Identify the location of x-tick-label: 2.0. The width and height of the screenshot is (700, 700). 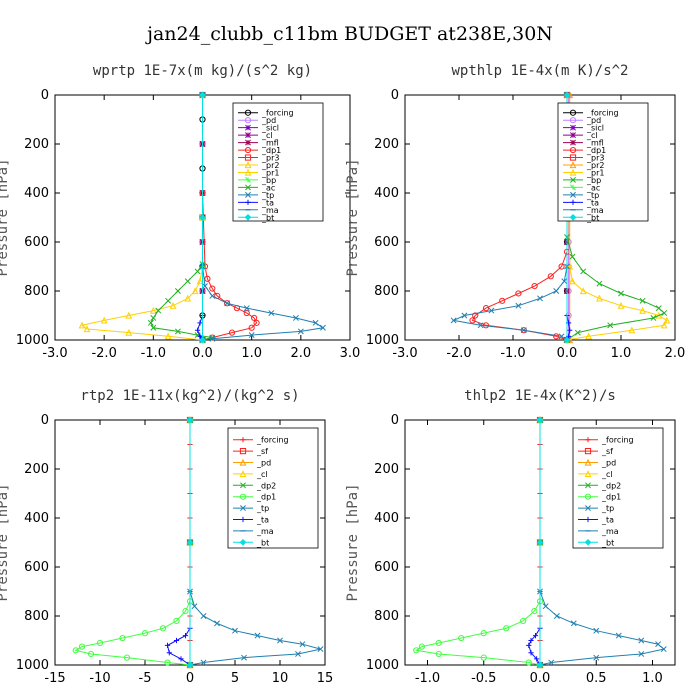
(675, 353).